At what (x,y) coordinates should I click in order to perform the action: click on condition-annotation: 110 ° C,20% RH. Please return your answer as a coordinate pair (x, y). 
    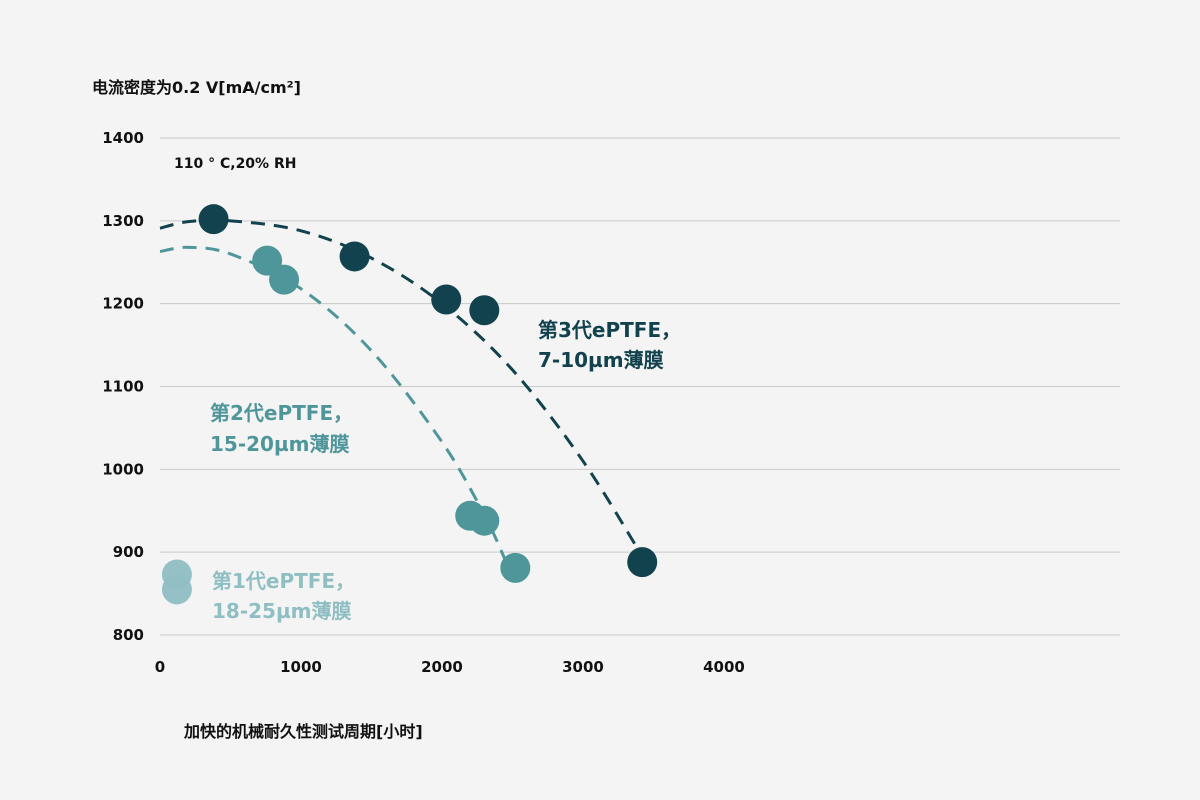
    Looking at the image, I should click on (235, 164).